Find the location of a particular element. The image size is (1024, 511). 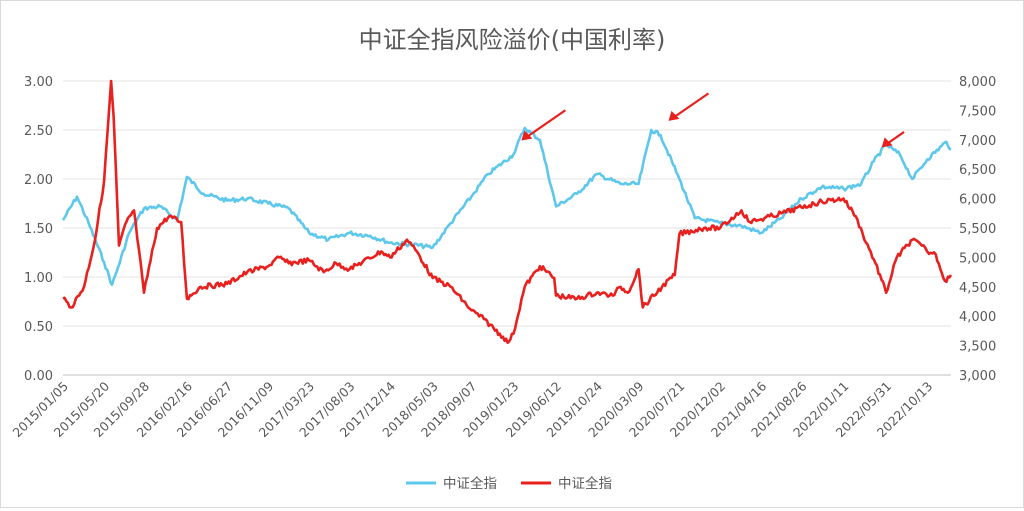

y-right-tick-label: 4,000 is located at coordinates (977, 317).